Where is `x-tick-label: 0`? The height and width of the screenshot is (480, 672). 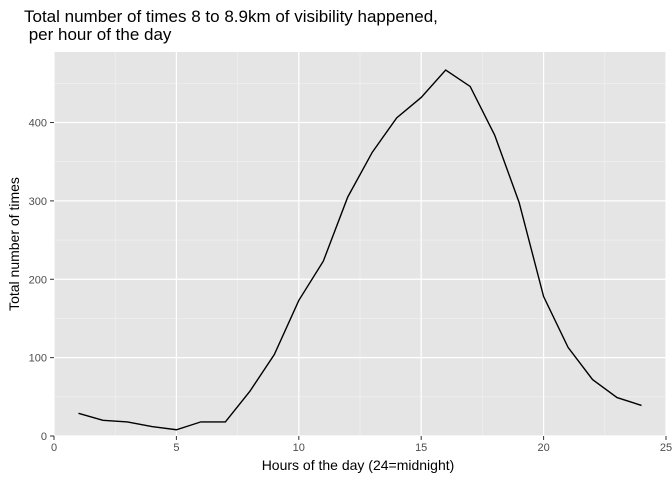
x-tick-label: 0 is located at coordinates (54, 448).